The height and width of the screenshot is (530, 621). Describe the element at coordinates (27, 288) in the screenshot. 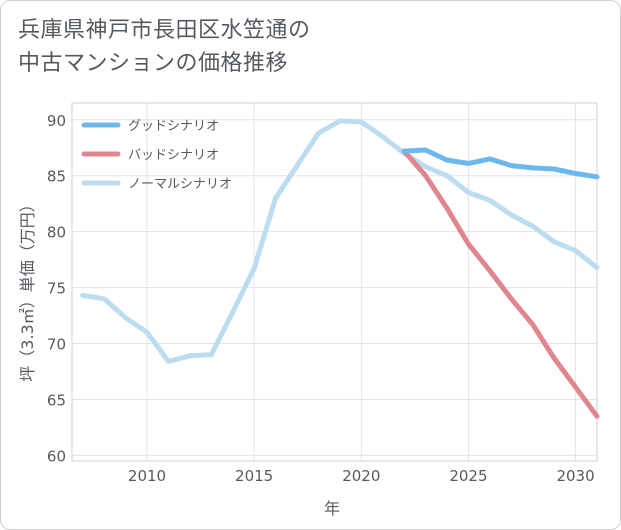

I see `y-axis-label: 坪（3.3㎡）単価（万円）` at that location.